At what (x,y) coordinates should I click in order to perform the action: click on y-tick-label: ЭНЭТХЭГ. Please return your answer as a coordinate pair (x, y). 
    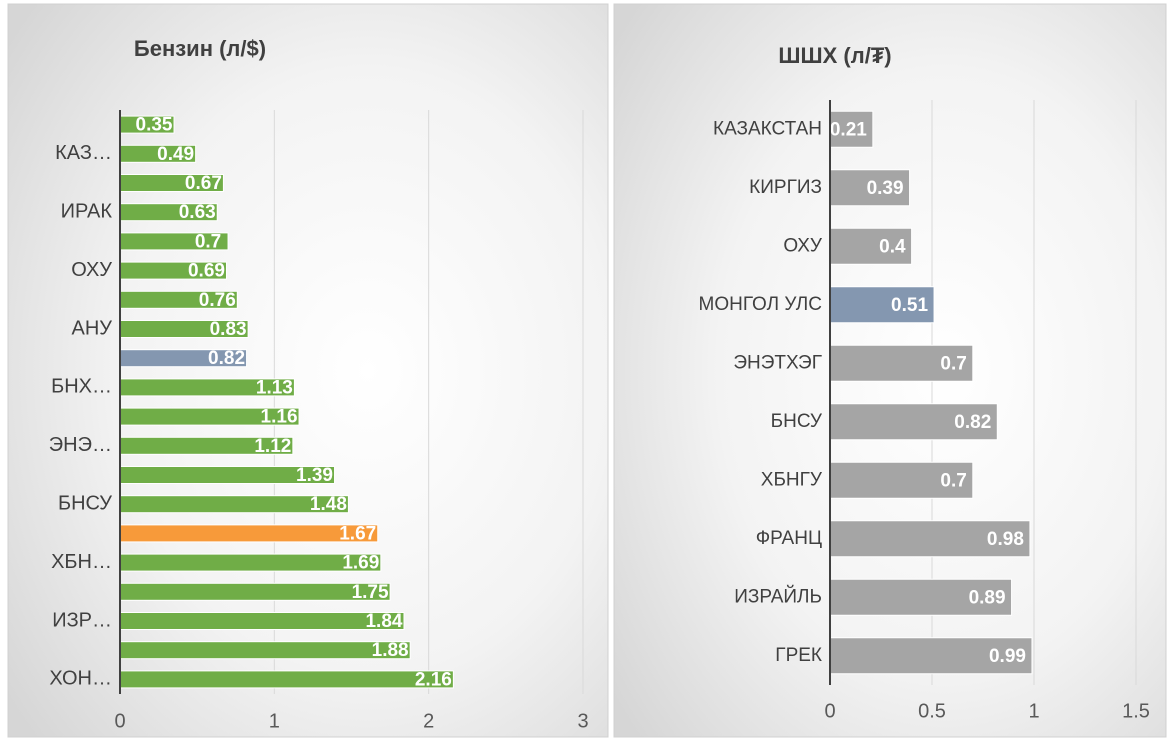
    Looking at the image, I should click on (777, 362).